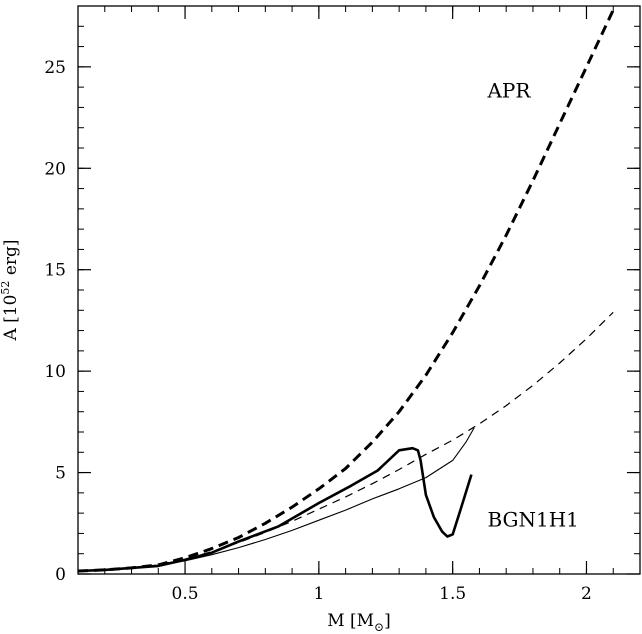 Image resolution: width=642 pixels, height=634 pixels. What do you see at coordinates (350, 621) in the screenshot?
I see `x-axis-label-main: M [M` at bounding box center [350, 621].